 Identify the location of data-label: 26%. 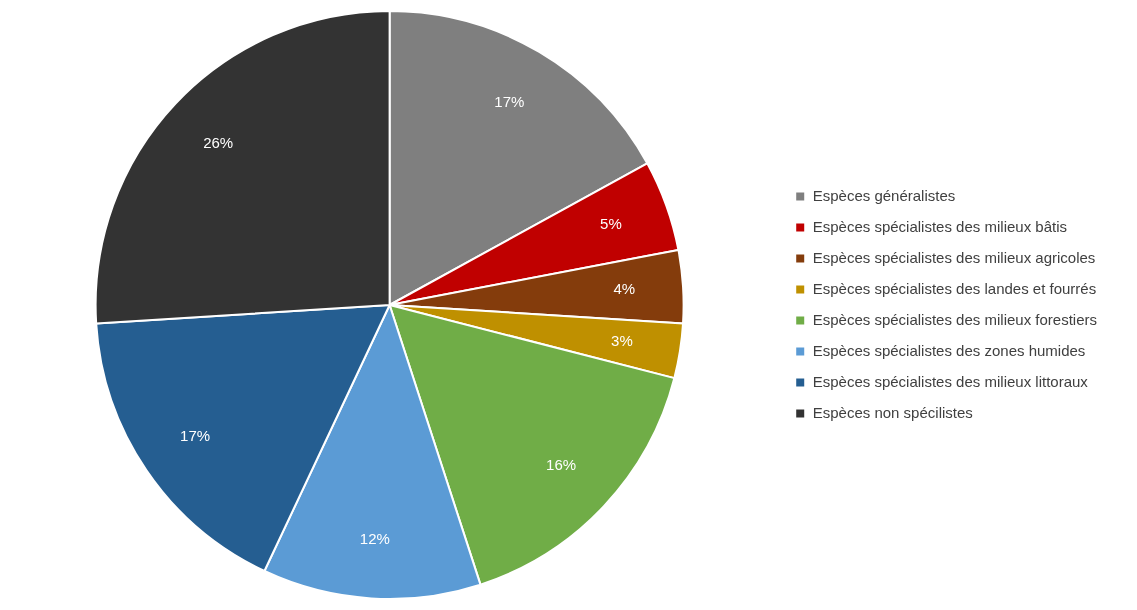
(218, 143).